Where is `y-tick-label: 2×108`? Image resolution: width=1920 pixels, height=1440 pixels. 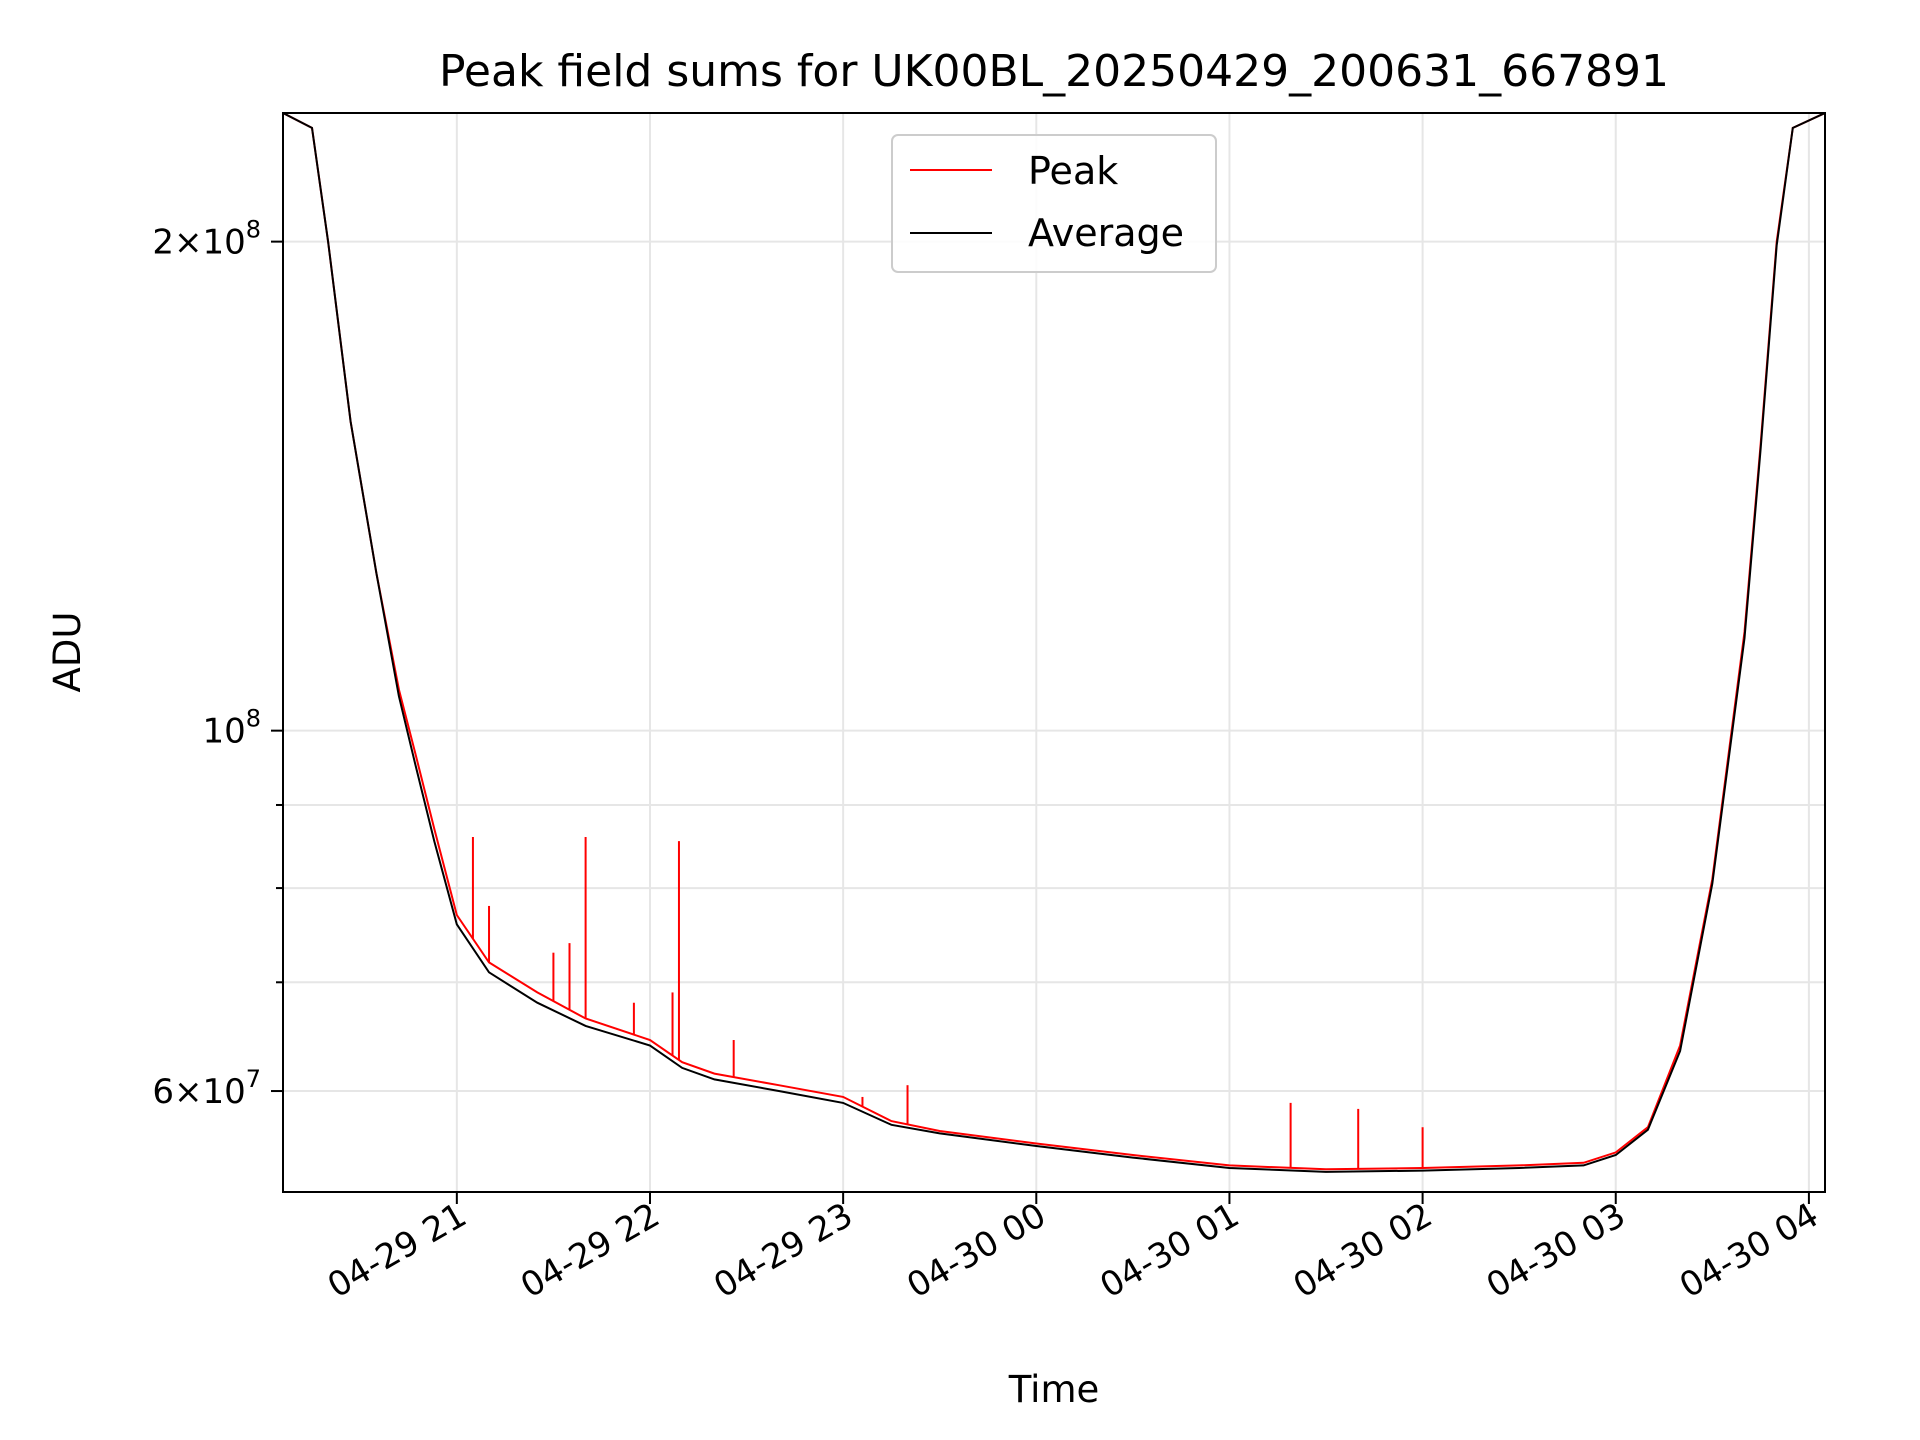
y-tick-label: 2×108 is located at coordinates (206, 239).